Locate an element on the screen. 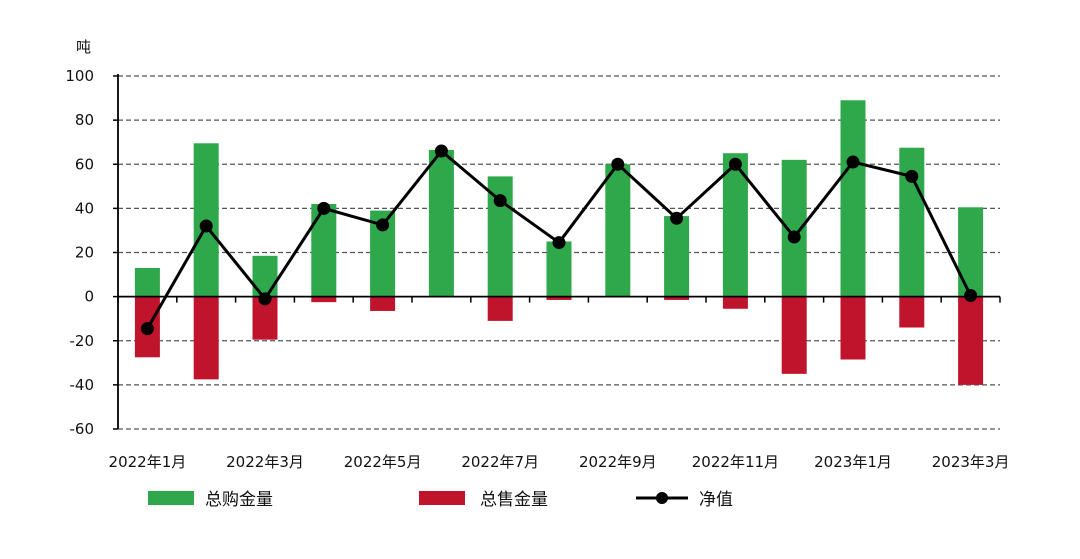  legend-label-buy: 总购金量 is located at coordinates (239, 500).